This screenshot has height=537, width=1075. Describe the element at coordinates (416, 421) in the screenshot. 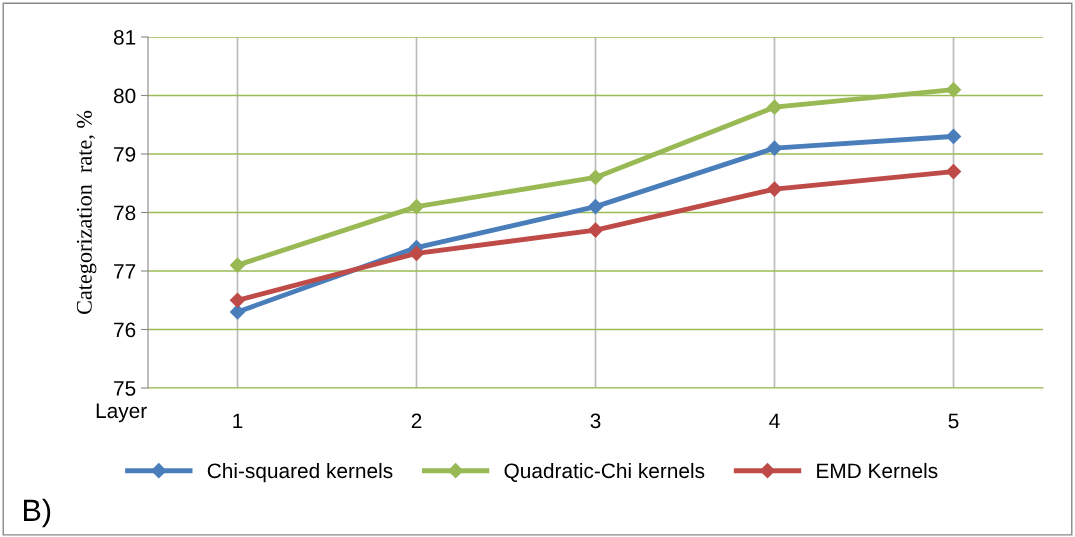

I see `x-tick-label: 2` at that location.